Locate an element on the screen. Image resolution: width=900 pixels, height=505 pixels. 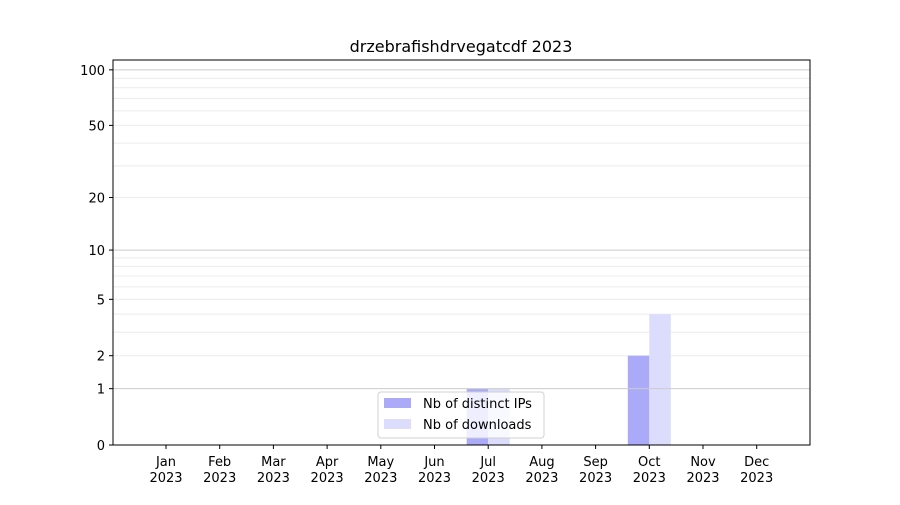
x-tick-label: May 2023 is located at coordinates (380, 470).